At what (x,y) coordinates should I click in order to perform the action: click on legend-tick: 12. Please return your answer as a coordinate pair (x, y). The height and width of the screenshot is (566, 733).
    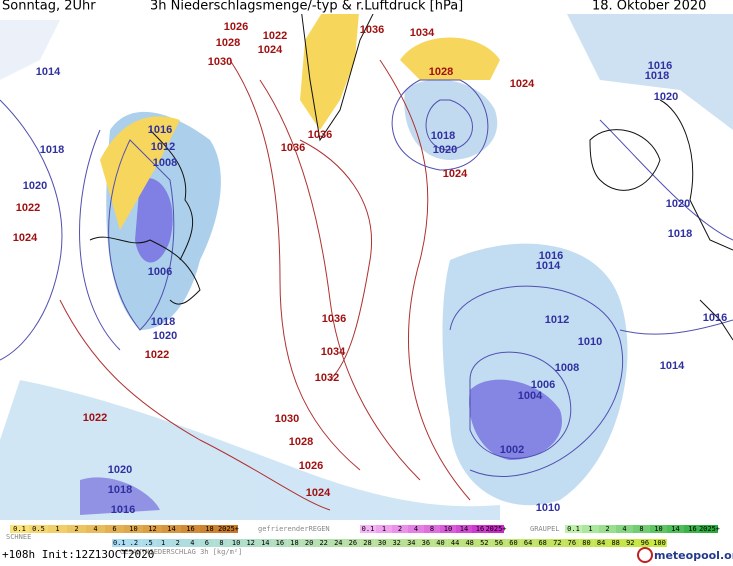
    Looking at the image, I should click on (250, 543).